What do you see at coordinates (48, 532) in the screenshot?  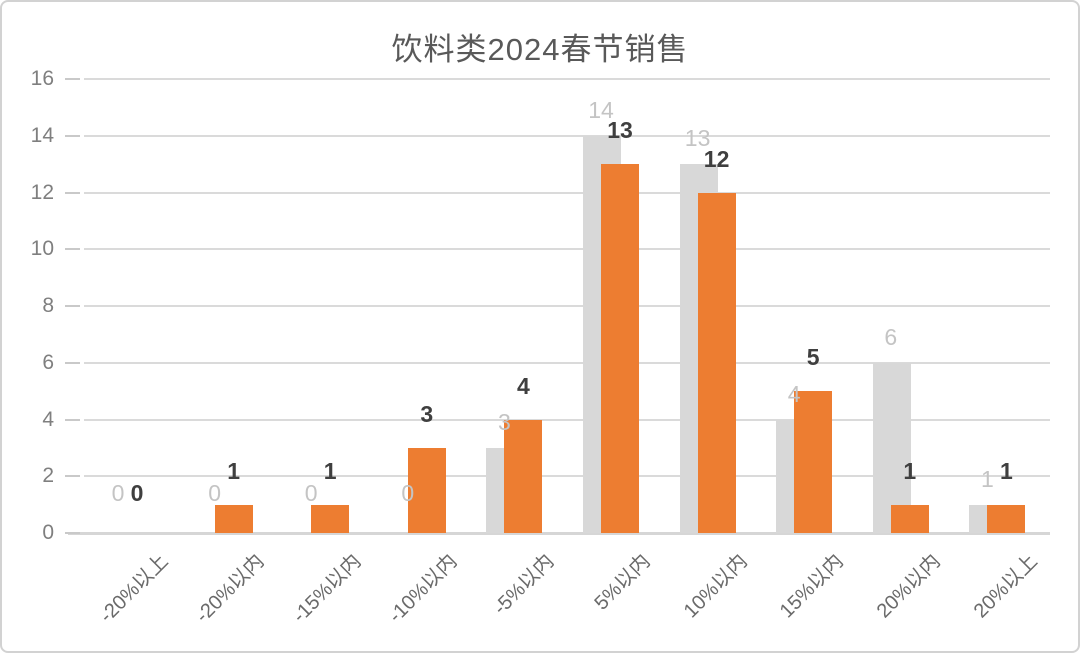 I see `y-axis-tick-label: 0` at bounding box center [48, 532].